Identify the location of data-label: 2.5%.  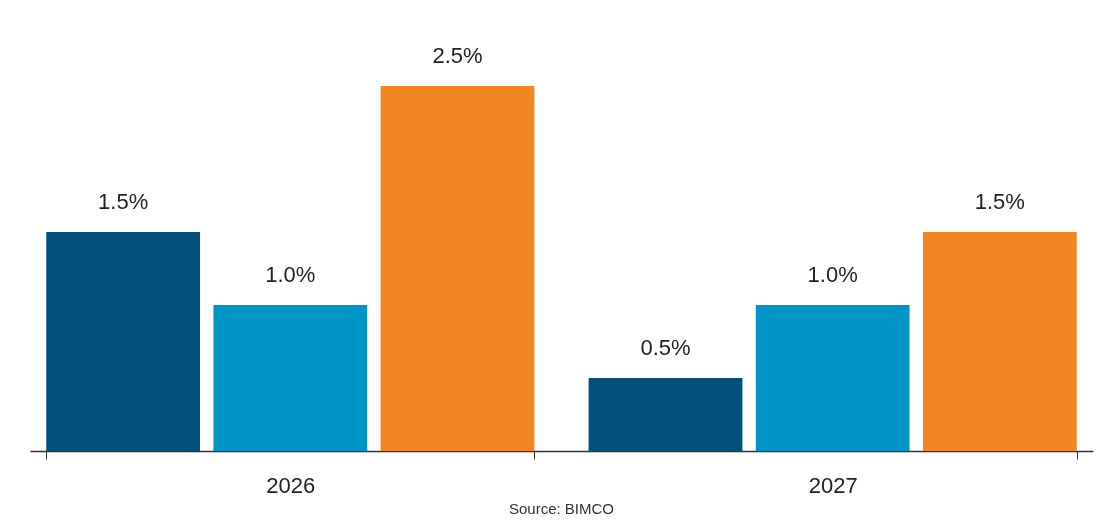
(457, 55).